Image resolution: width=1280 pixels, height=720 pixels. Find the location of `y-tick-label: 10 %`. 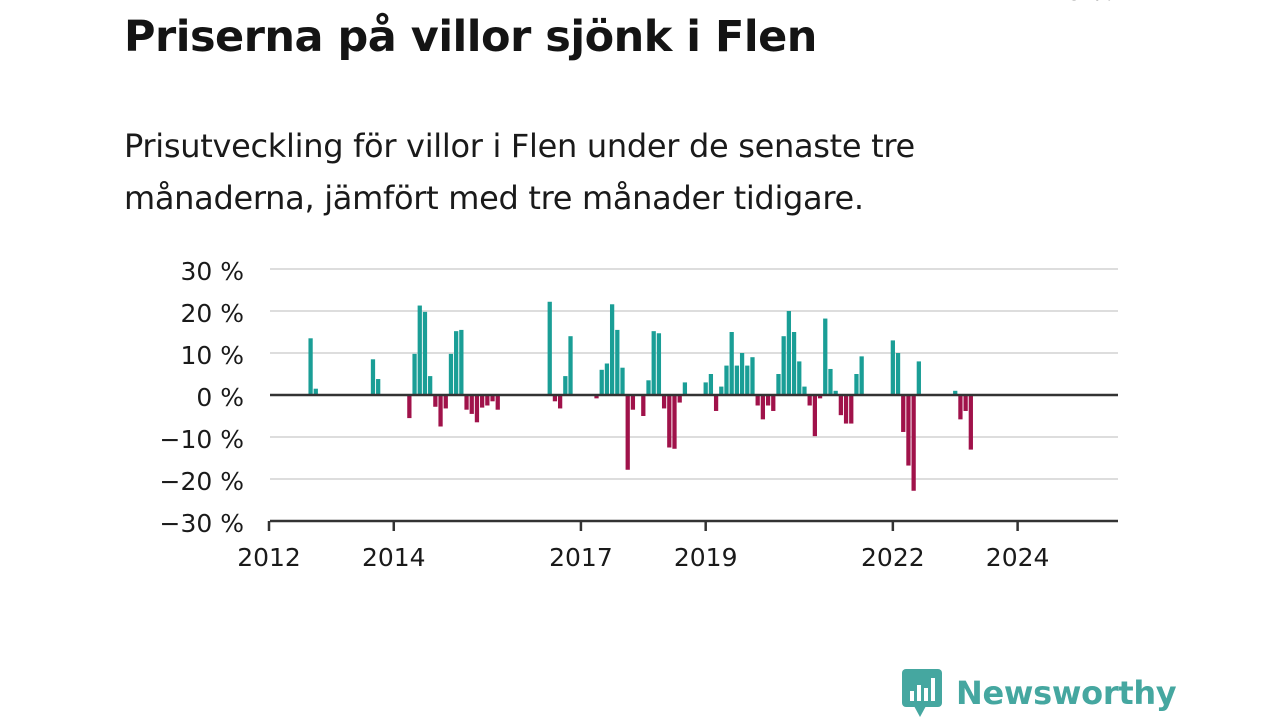

y-tick-label: 10 % is located at coordinates (212, 355).